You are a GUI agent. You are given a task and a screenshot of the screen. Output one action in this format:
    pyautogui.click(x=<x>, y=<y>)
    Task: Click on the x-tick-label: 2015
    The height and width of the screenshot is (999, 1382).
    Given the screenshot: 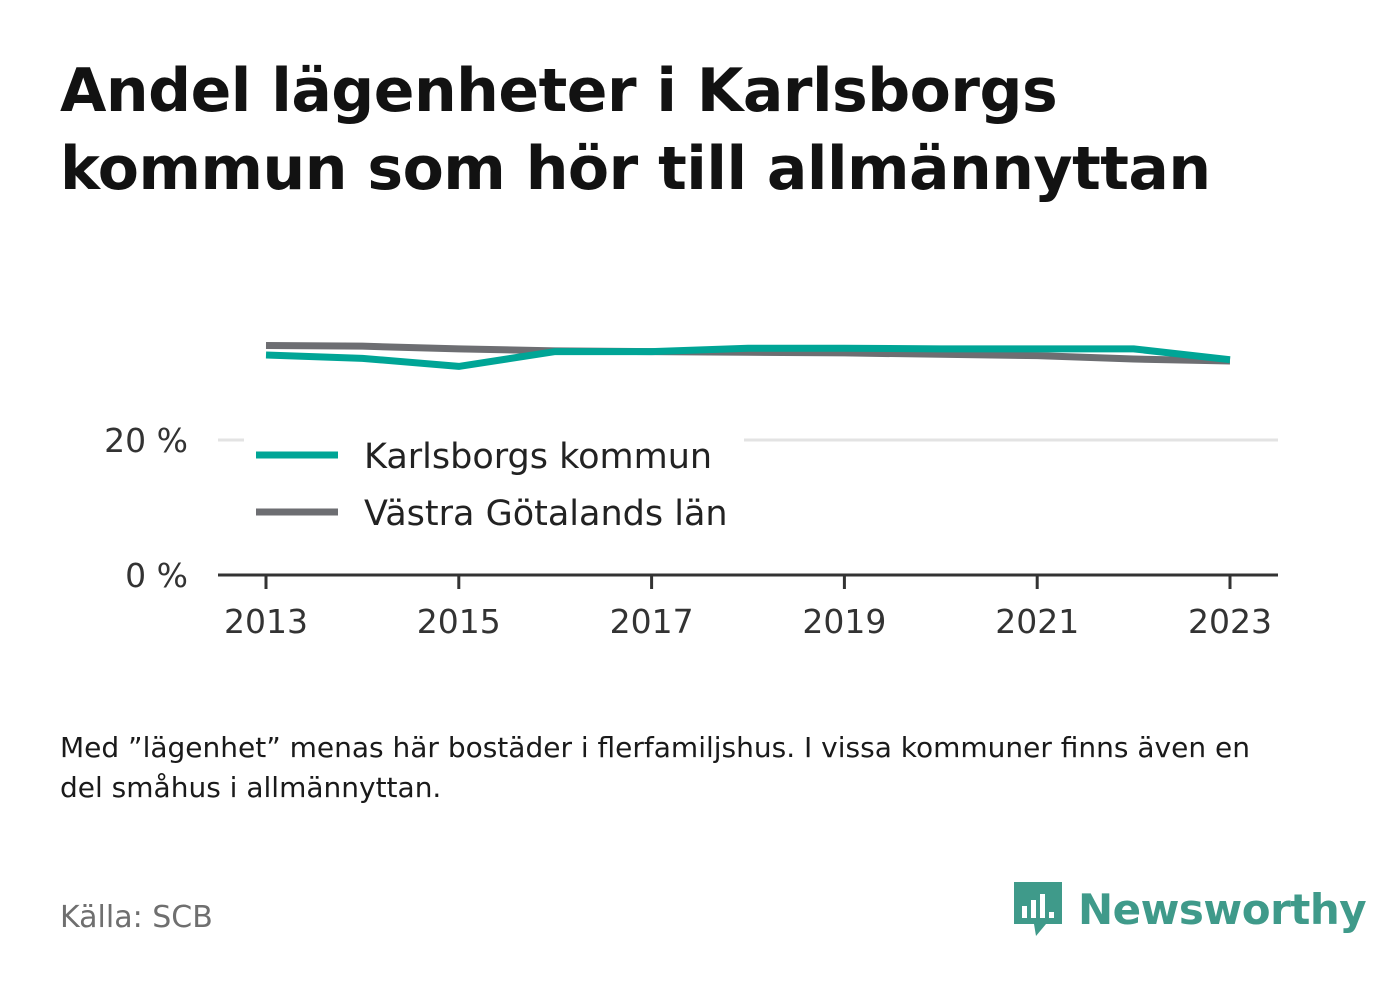 What is the action you would take?
    pyautogui.click(x=459, y=621)
    